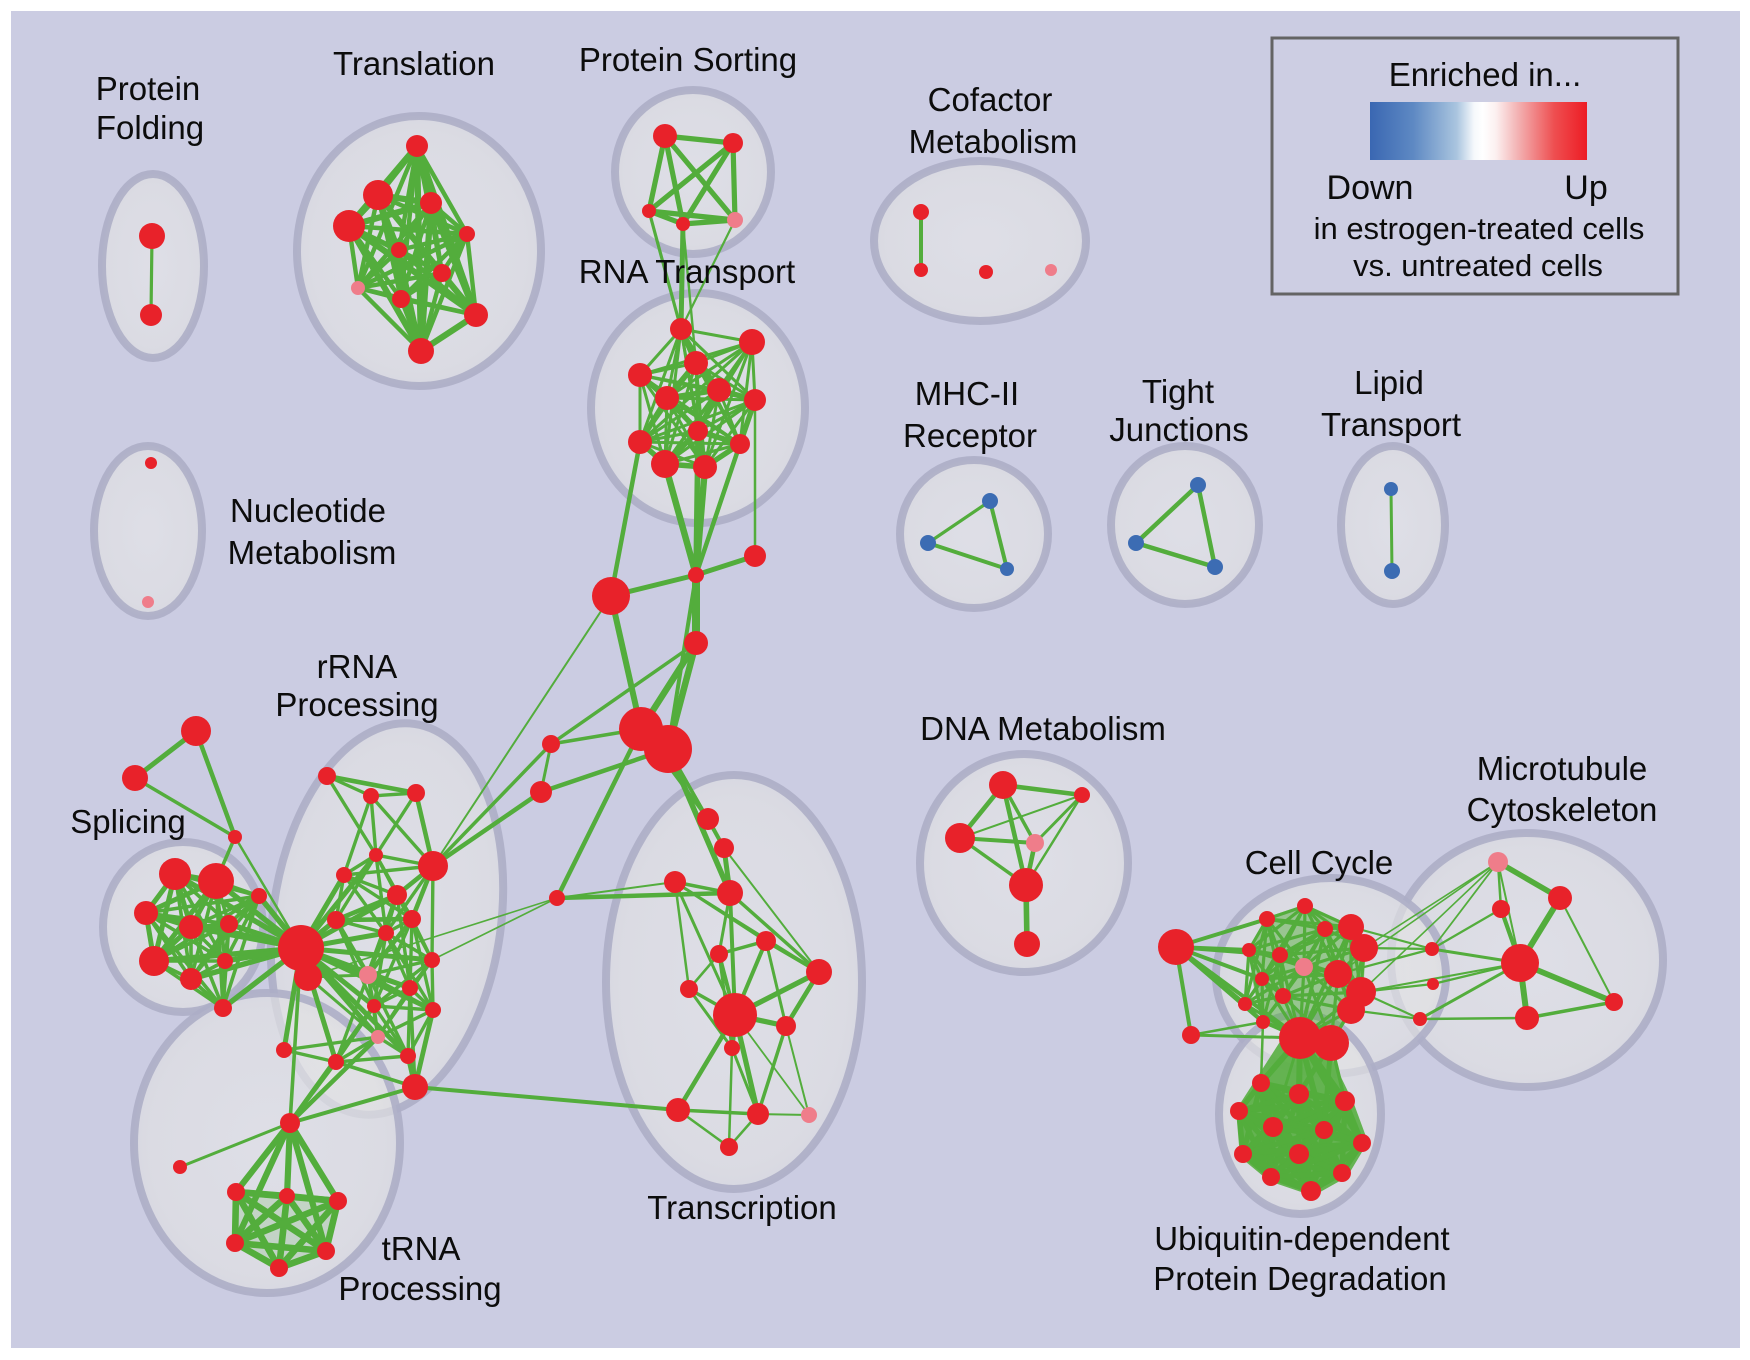 The height and width of the screenshot is (1360, 1750). What do you see at coordinates (967, 393) in the screenshot?
I see `svg-text: MHC-II` at bounding box center [967, 393].